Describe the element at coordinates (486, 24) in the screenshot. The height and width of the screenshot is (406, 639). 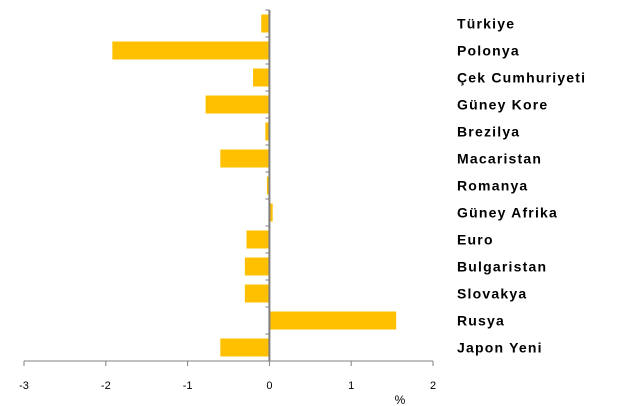
I see `category-label-0: Türkiye` at that location.